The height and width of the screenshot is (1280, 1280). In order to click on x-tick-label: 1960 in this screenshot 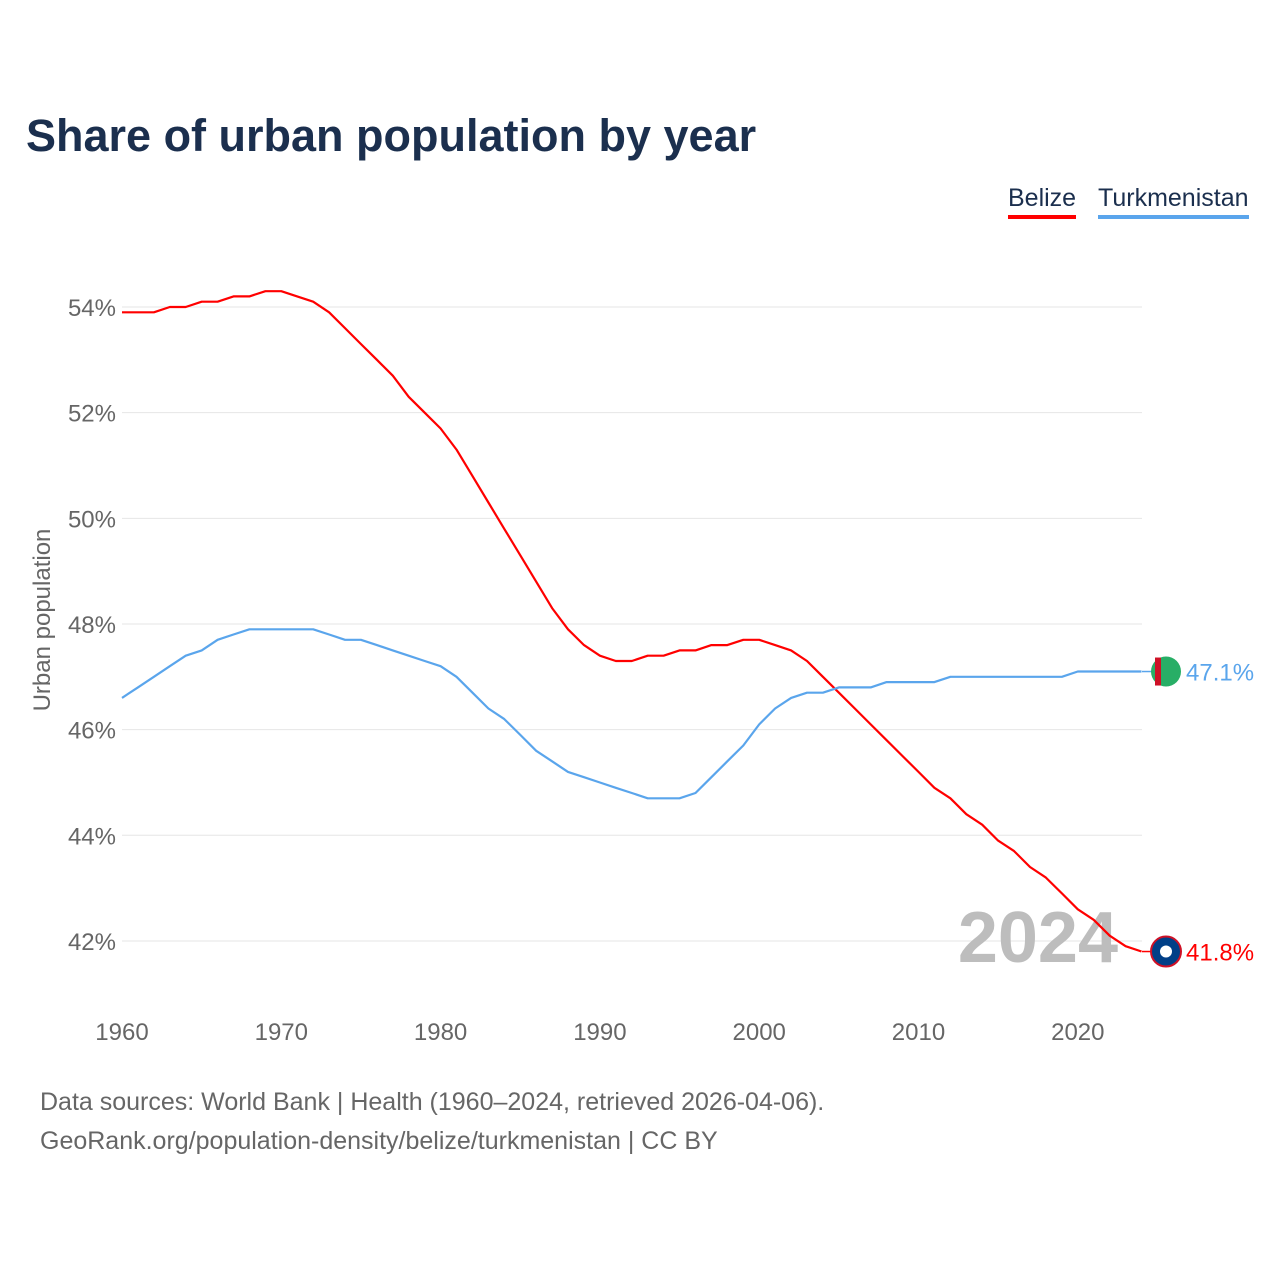, I will do `click(121, 1032)`.